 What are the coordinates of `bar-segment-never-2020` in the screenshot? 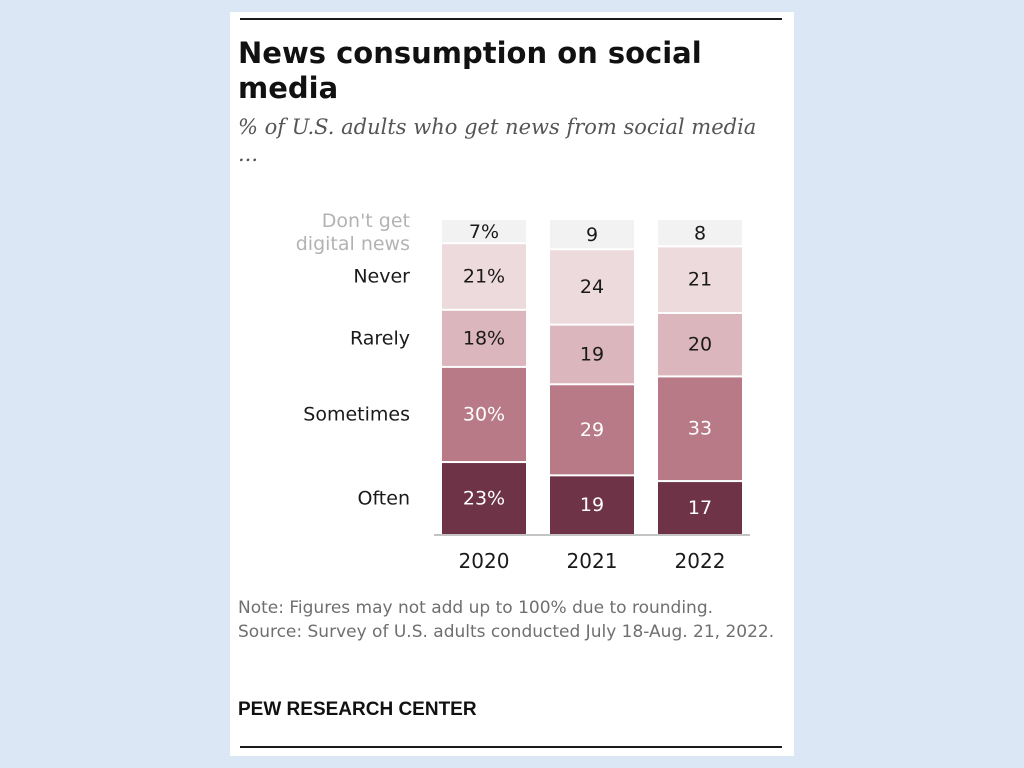 It's located at (484, 276).